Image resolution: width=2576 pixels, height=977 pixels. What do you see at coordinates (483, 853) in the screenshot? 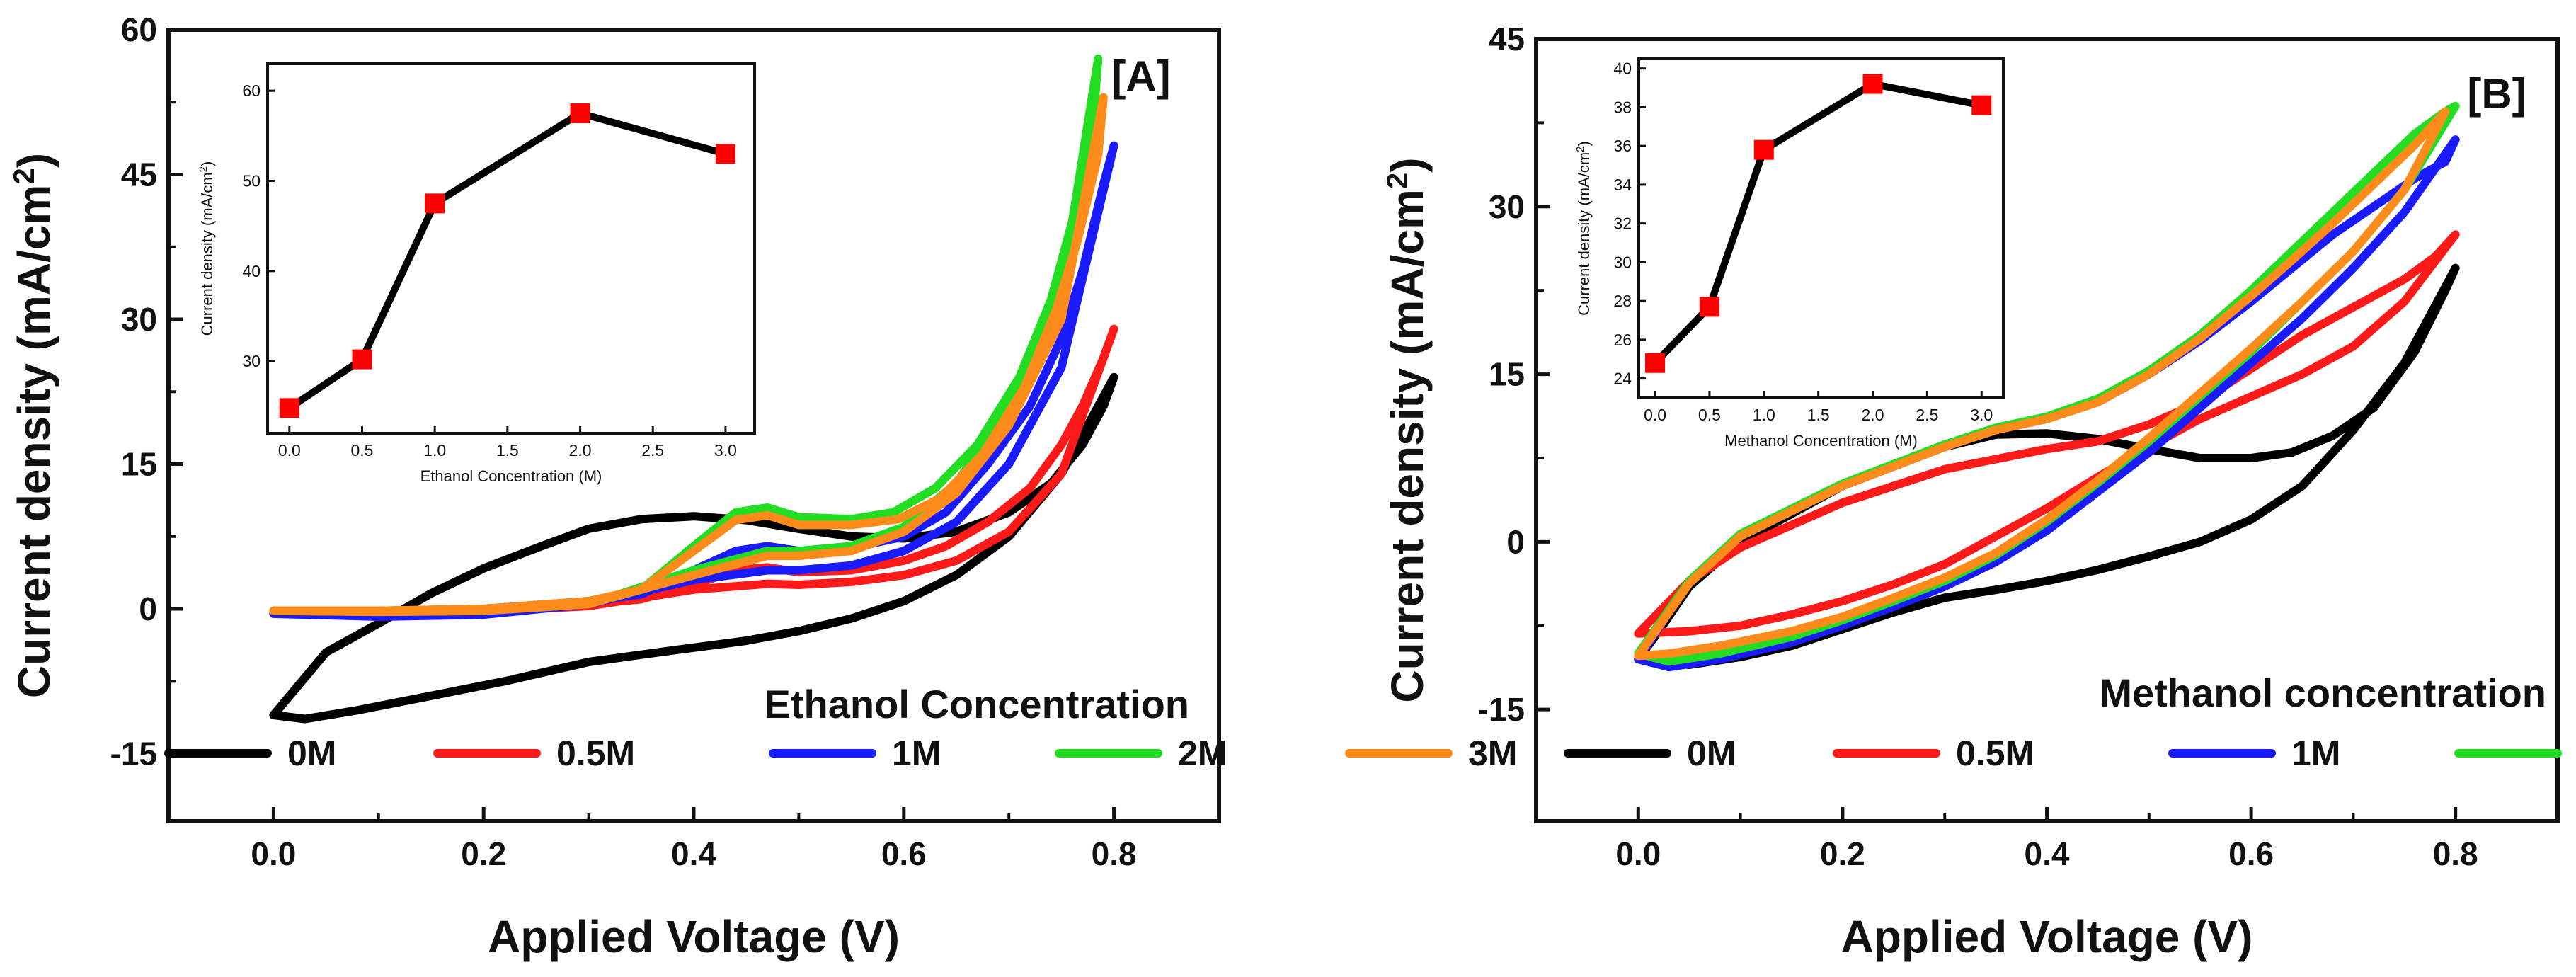
I see `x-tick-label: 0.2` at bounding box center [483, 853].